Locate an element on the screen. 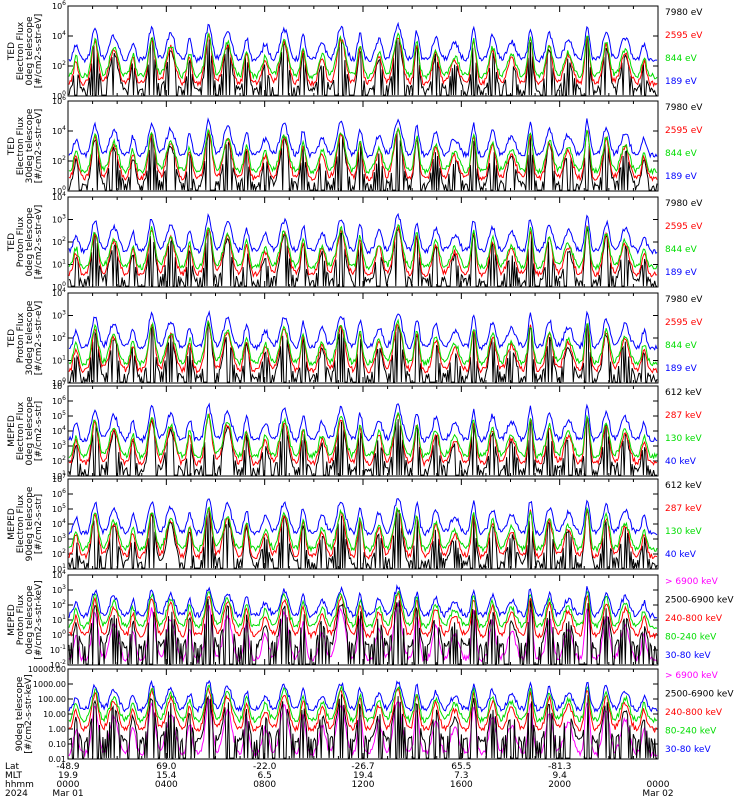 The width and height of the screenshot is (750, 800). y-tick-label: 0.10 is located at coordinates (57, 744).